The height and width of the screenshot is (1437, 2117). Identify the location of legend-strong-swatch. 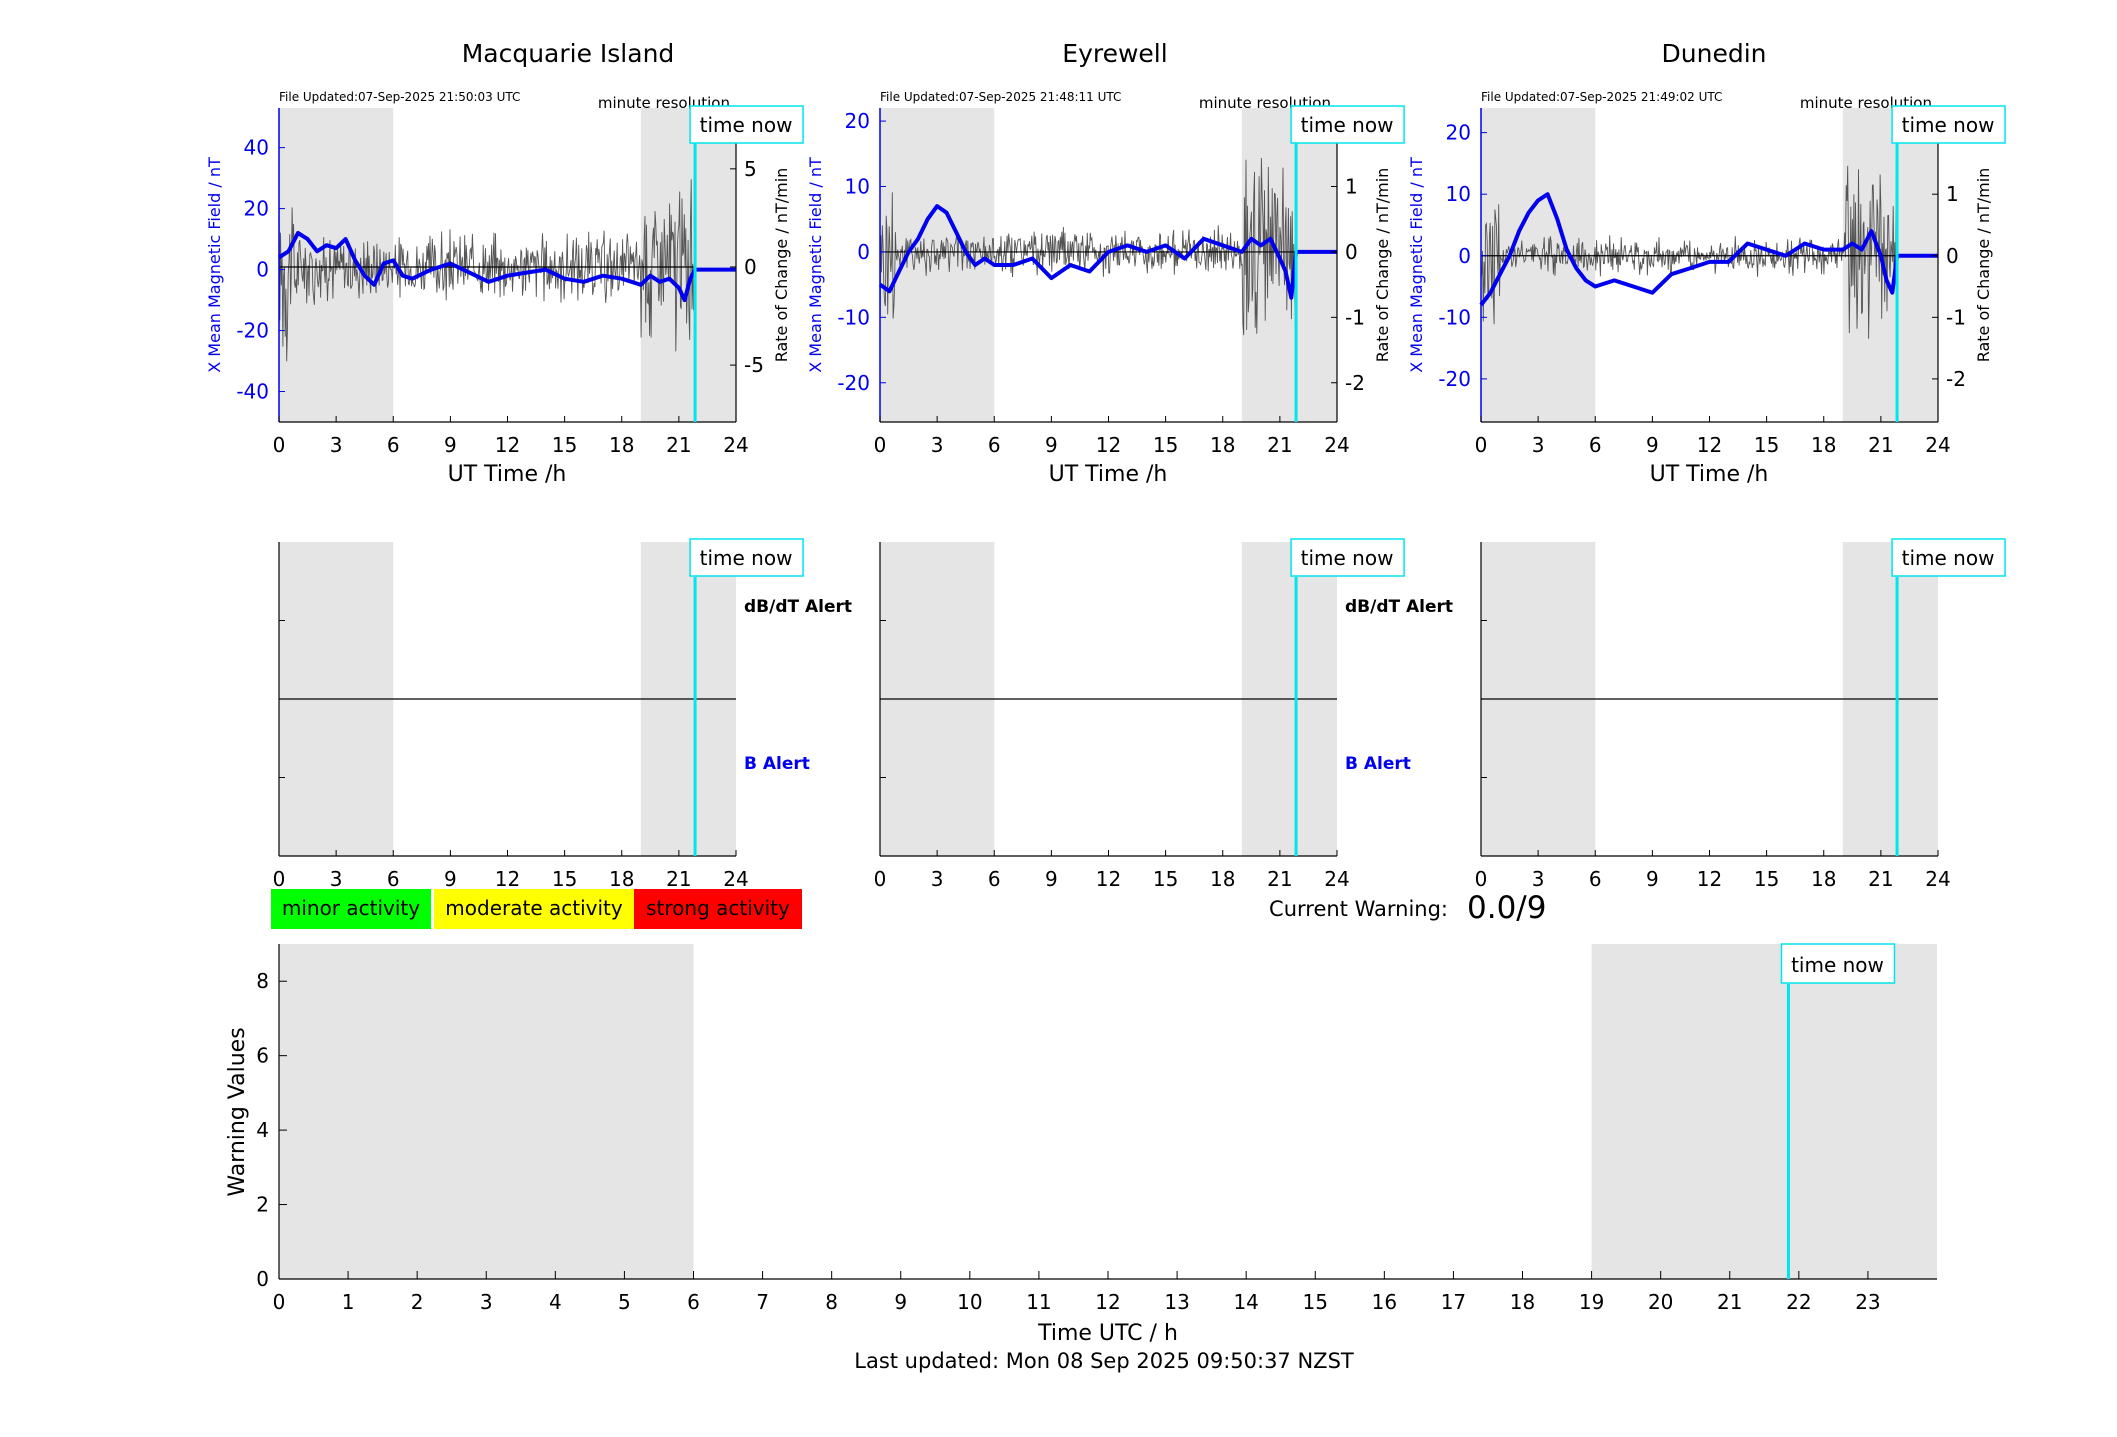
(718, 909).